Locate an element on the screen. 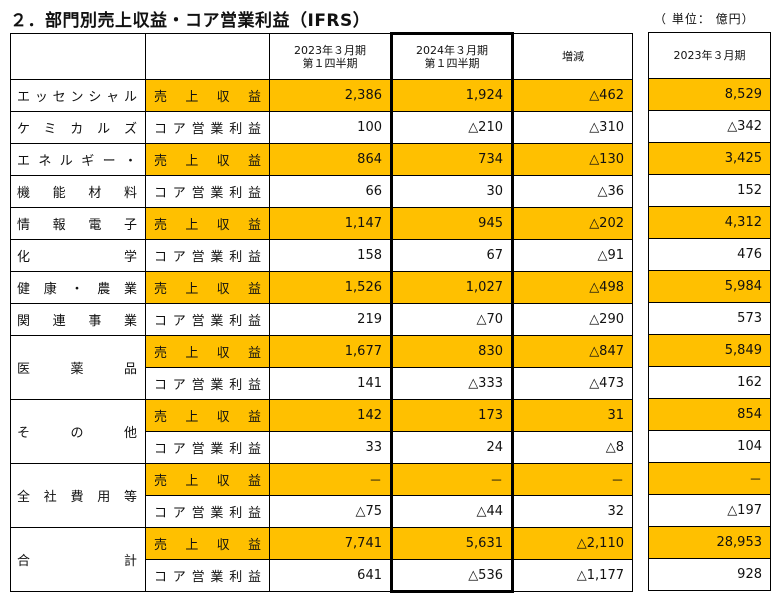 The width and height of the screenshot is (780, 602). value-curr: － is located at coordinates (452, 479).